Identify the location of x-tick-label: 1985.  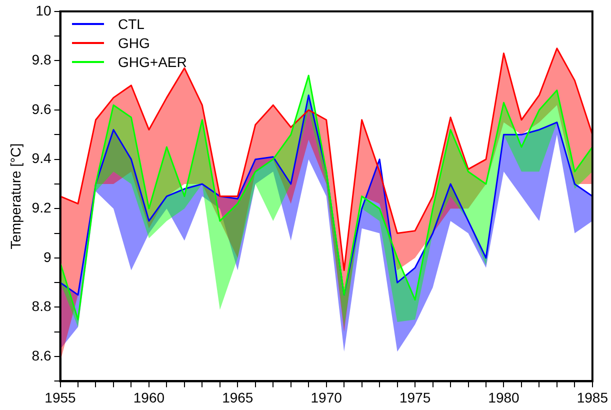
(592, 397).